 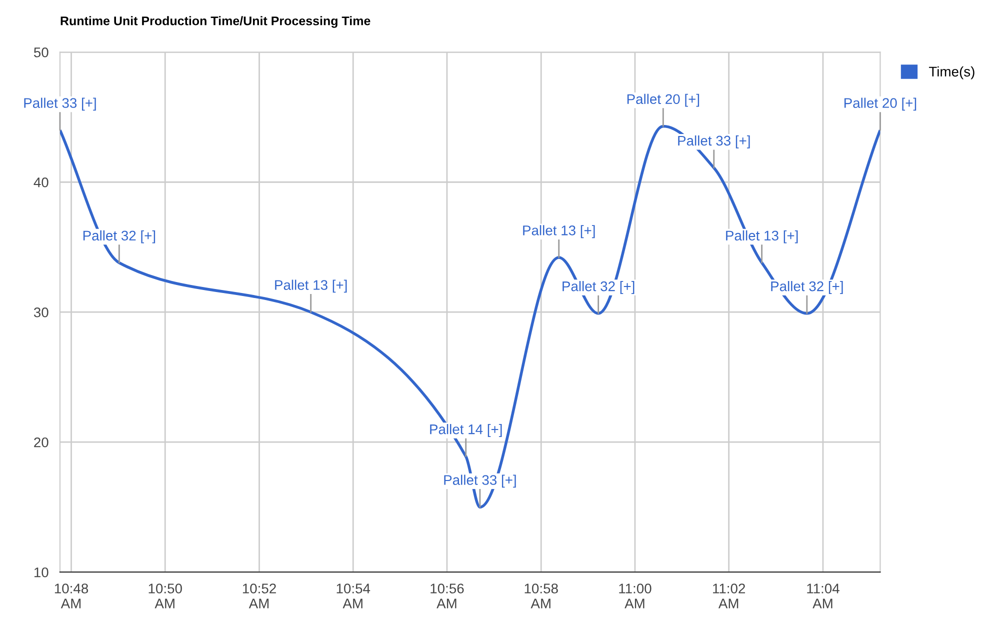 I want to click on chart-title: Runtime Unit Production Time/Unit Processing Time, so click(x=215, y=22).